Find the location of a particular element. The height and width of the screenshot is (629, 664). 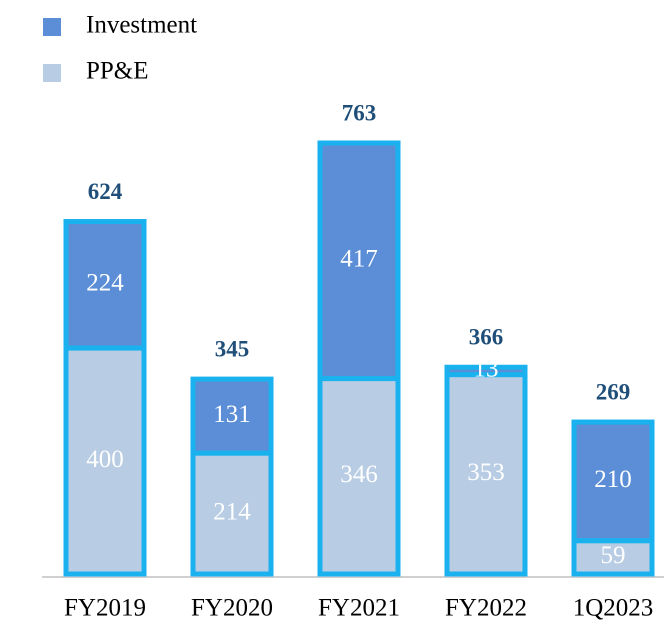

segment-label: 131 is located at coordinates (232, 414).